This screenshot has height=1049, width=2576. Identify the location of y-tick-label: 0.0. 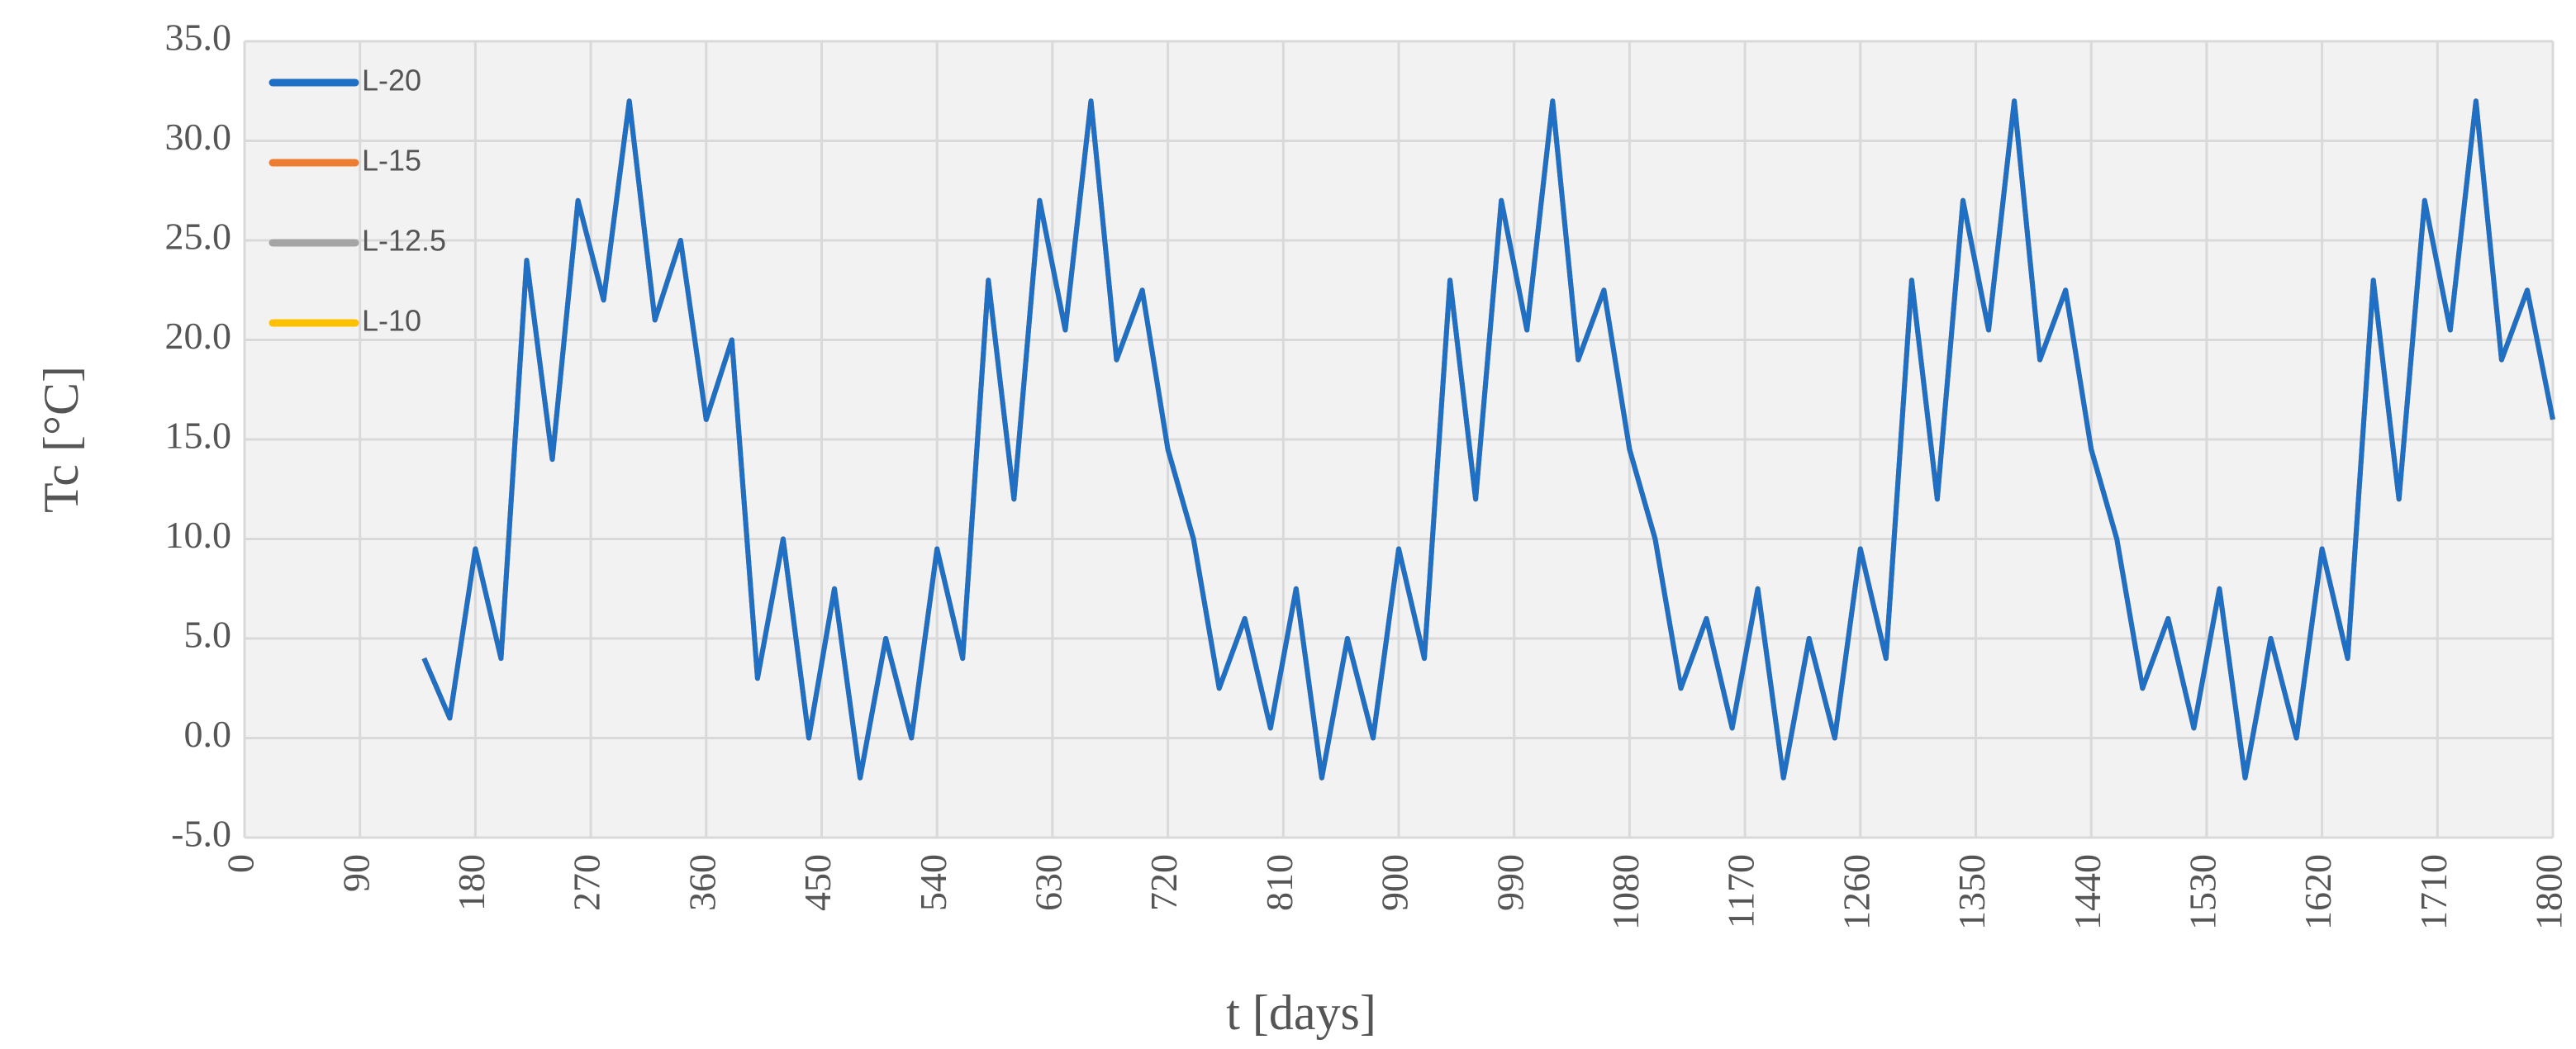
(208, 734).